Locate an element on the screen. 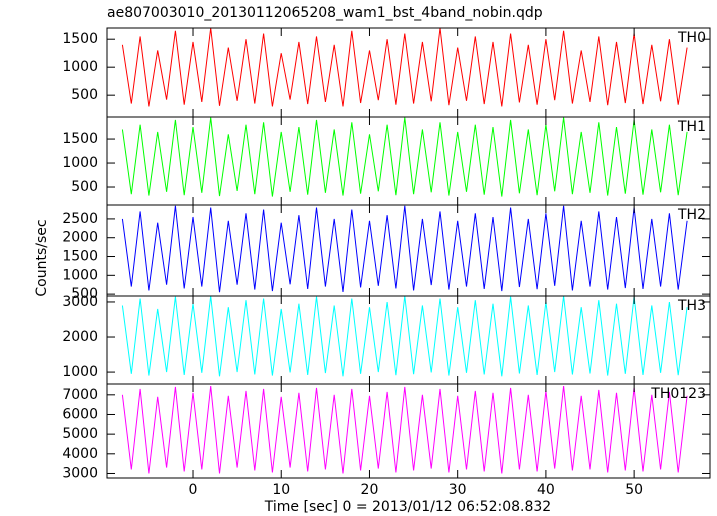 The image size is (717, 516). y-tick-label: 6000 is located at coordinates (80, 414).